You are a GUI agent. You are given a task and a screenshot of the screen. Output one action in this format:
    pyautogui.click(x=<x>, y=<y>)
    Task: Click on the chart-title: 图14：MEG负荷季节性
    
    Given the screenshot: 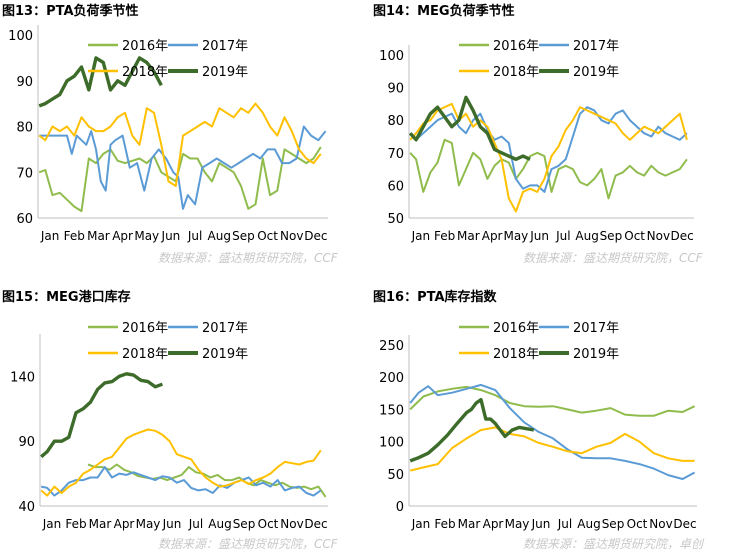 What is the action you would take?
    pyautogui.click(x=444, y=11)
    